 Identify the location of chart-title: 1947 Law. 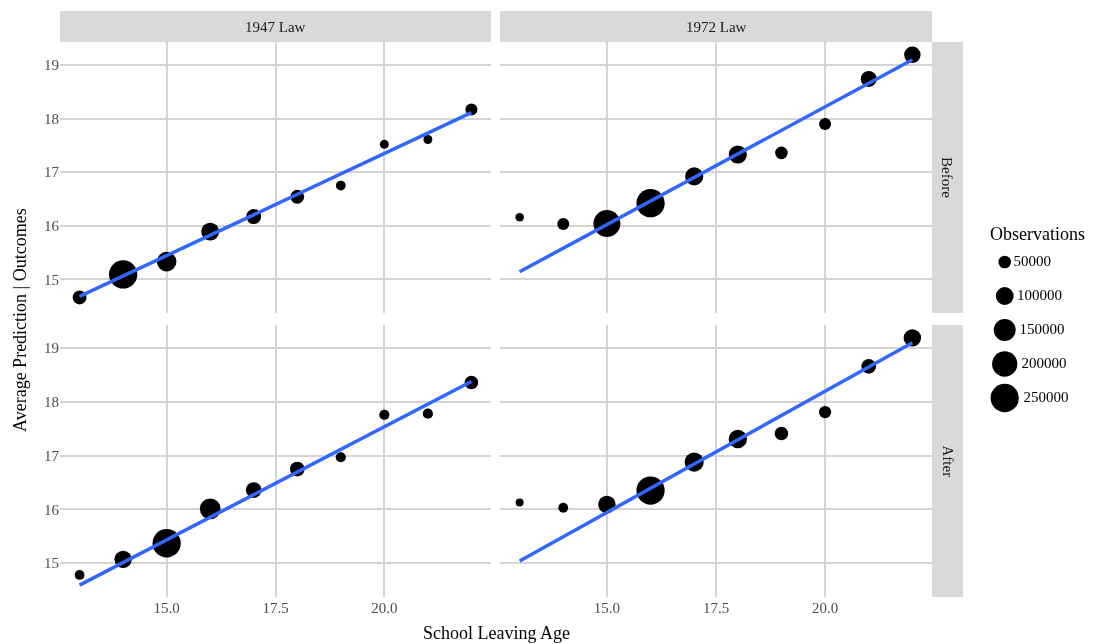
(275, 27).